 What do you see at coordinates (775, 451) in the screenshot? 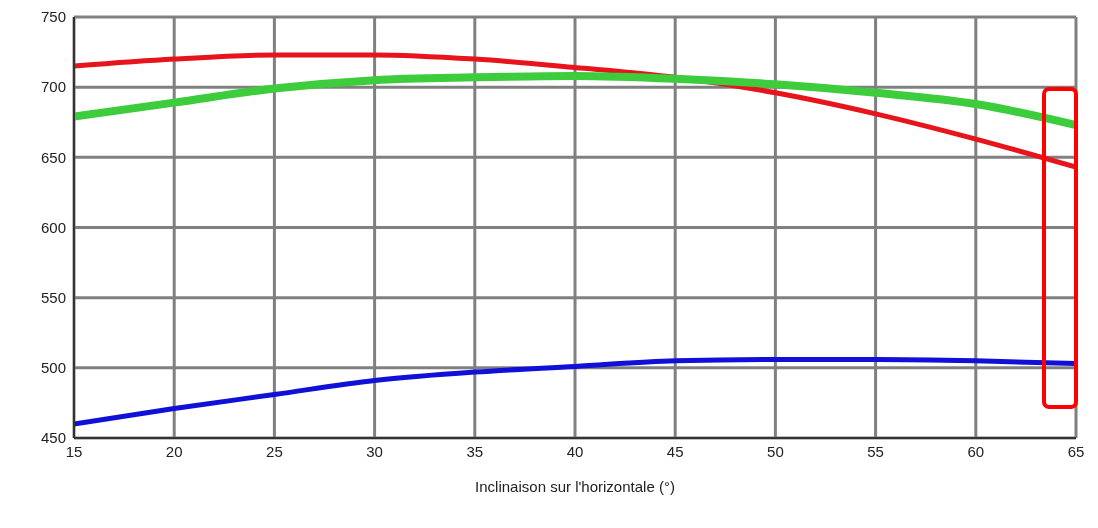
I see `x-tick-label: 50` at bounding box center [775, 451].